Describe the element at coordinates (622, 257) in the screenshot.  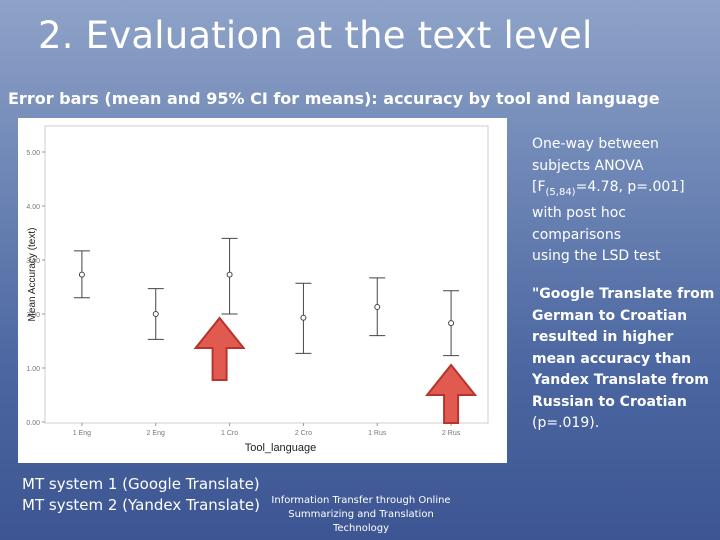
I see `anova-line-6: using the LSD test` at that location.